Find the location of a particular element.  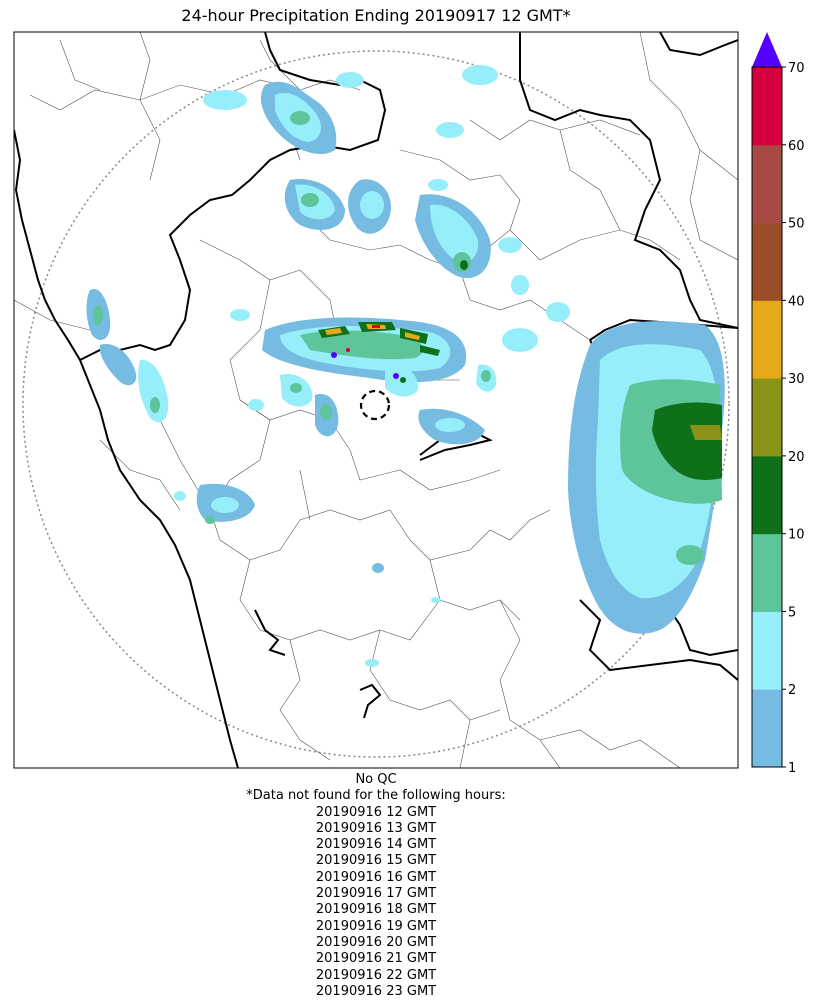

missing-hour-item: 20190916 19 GMT is located at coordinates (376, 926).